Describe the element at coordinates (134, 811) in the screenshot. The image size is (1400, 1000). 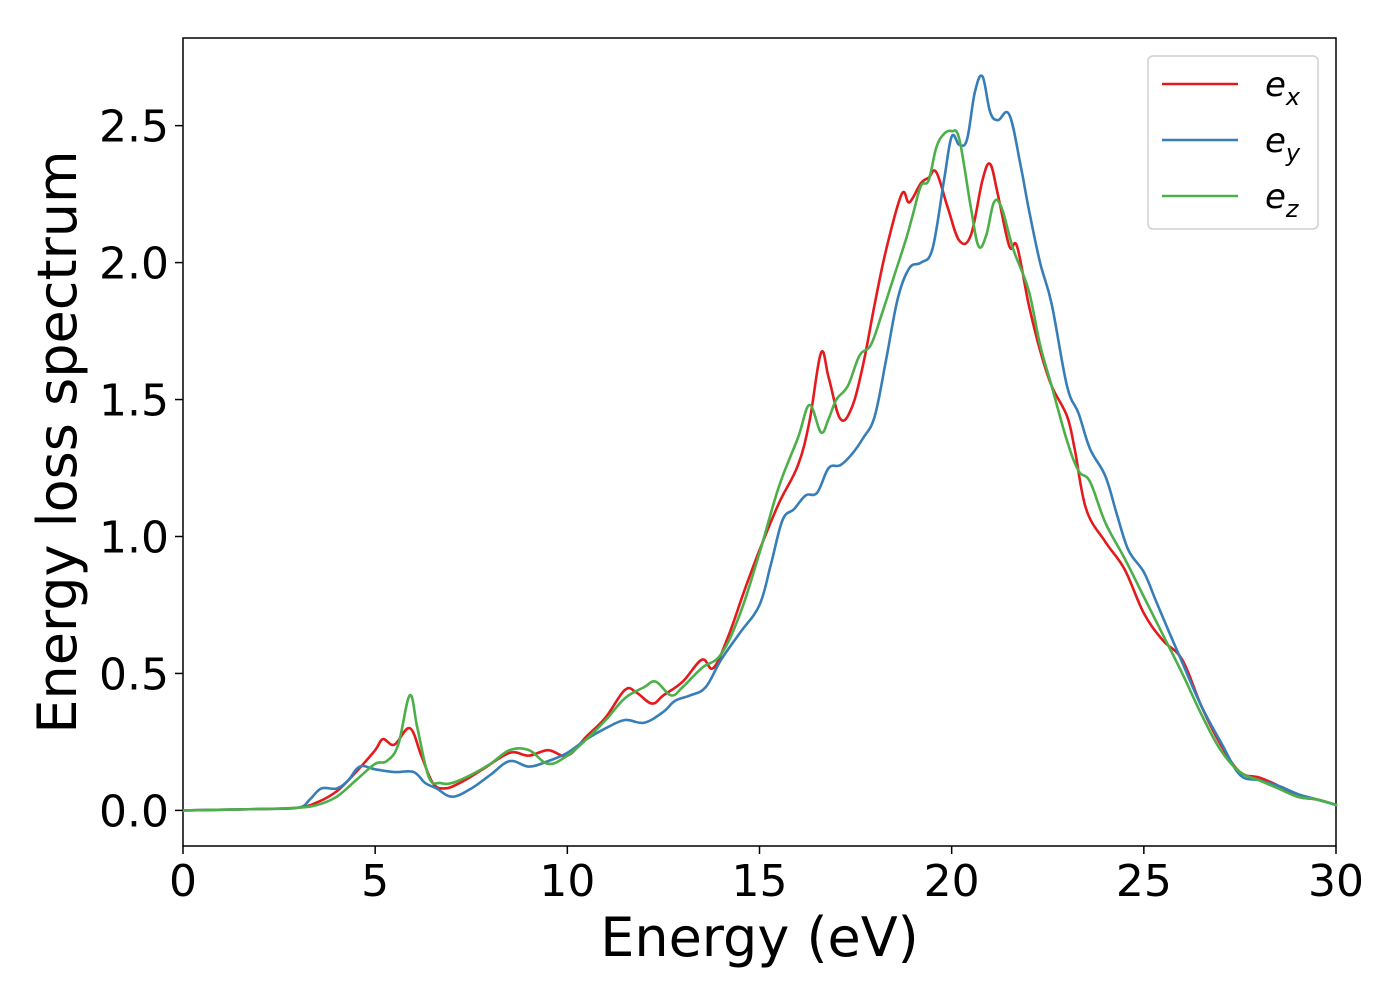
I see `y-tick-label: 0.0` at that location.